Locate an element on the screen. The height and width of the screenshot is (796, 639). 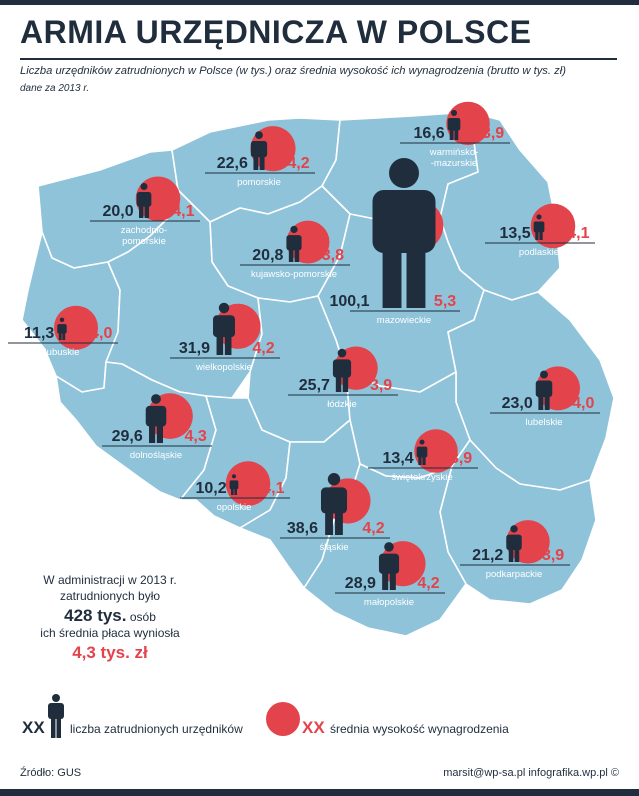
salary-value-r12: 4,1 is located at coordinates (273, 488).